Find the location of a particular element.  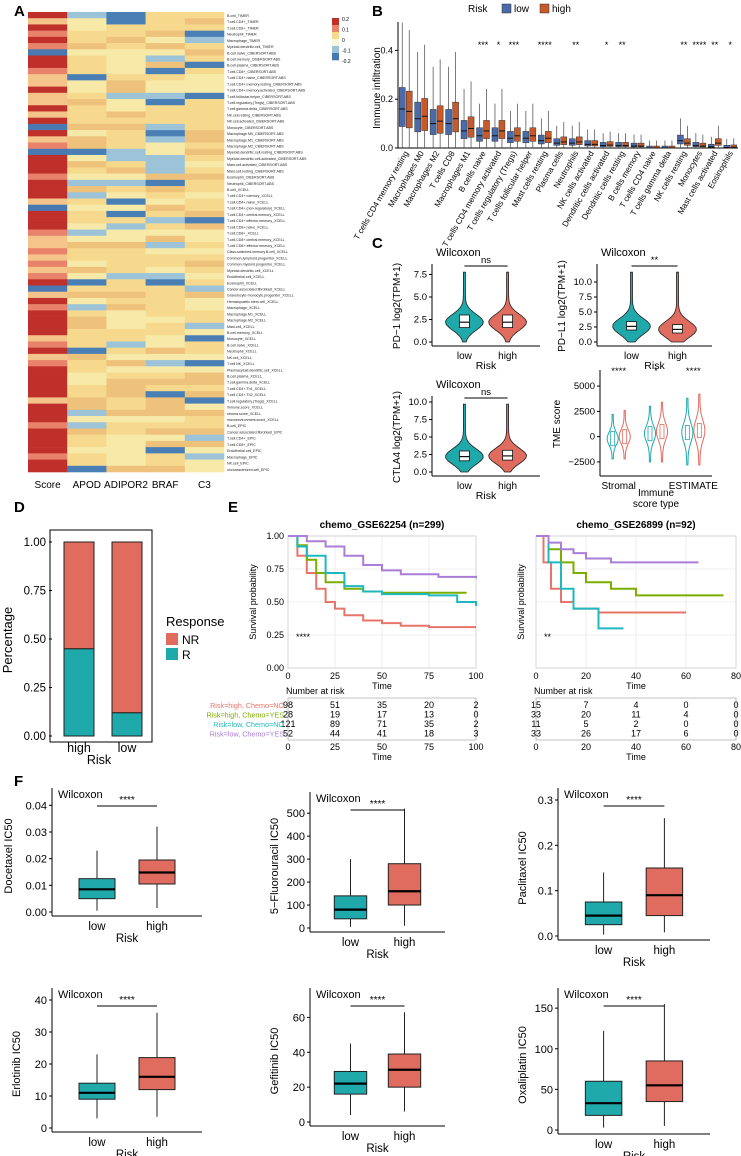

x-tick-label: 100 is located at coordinates (475, 747).